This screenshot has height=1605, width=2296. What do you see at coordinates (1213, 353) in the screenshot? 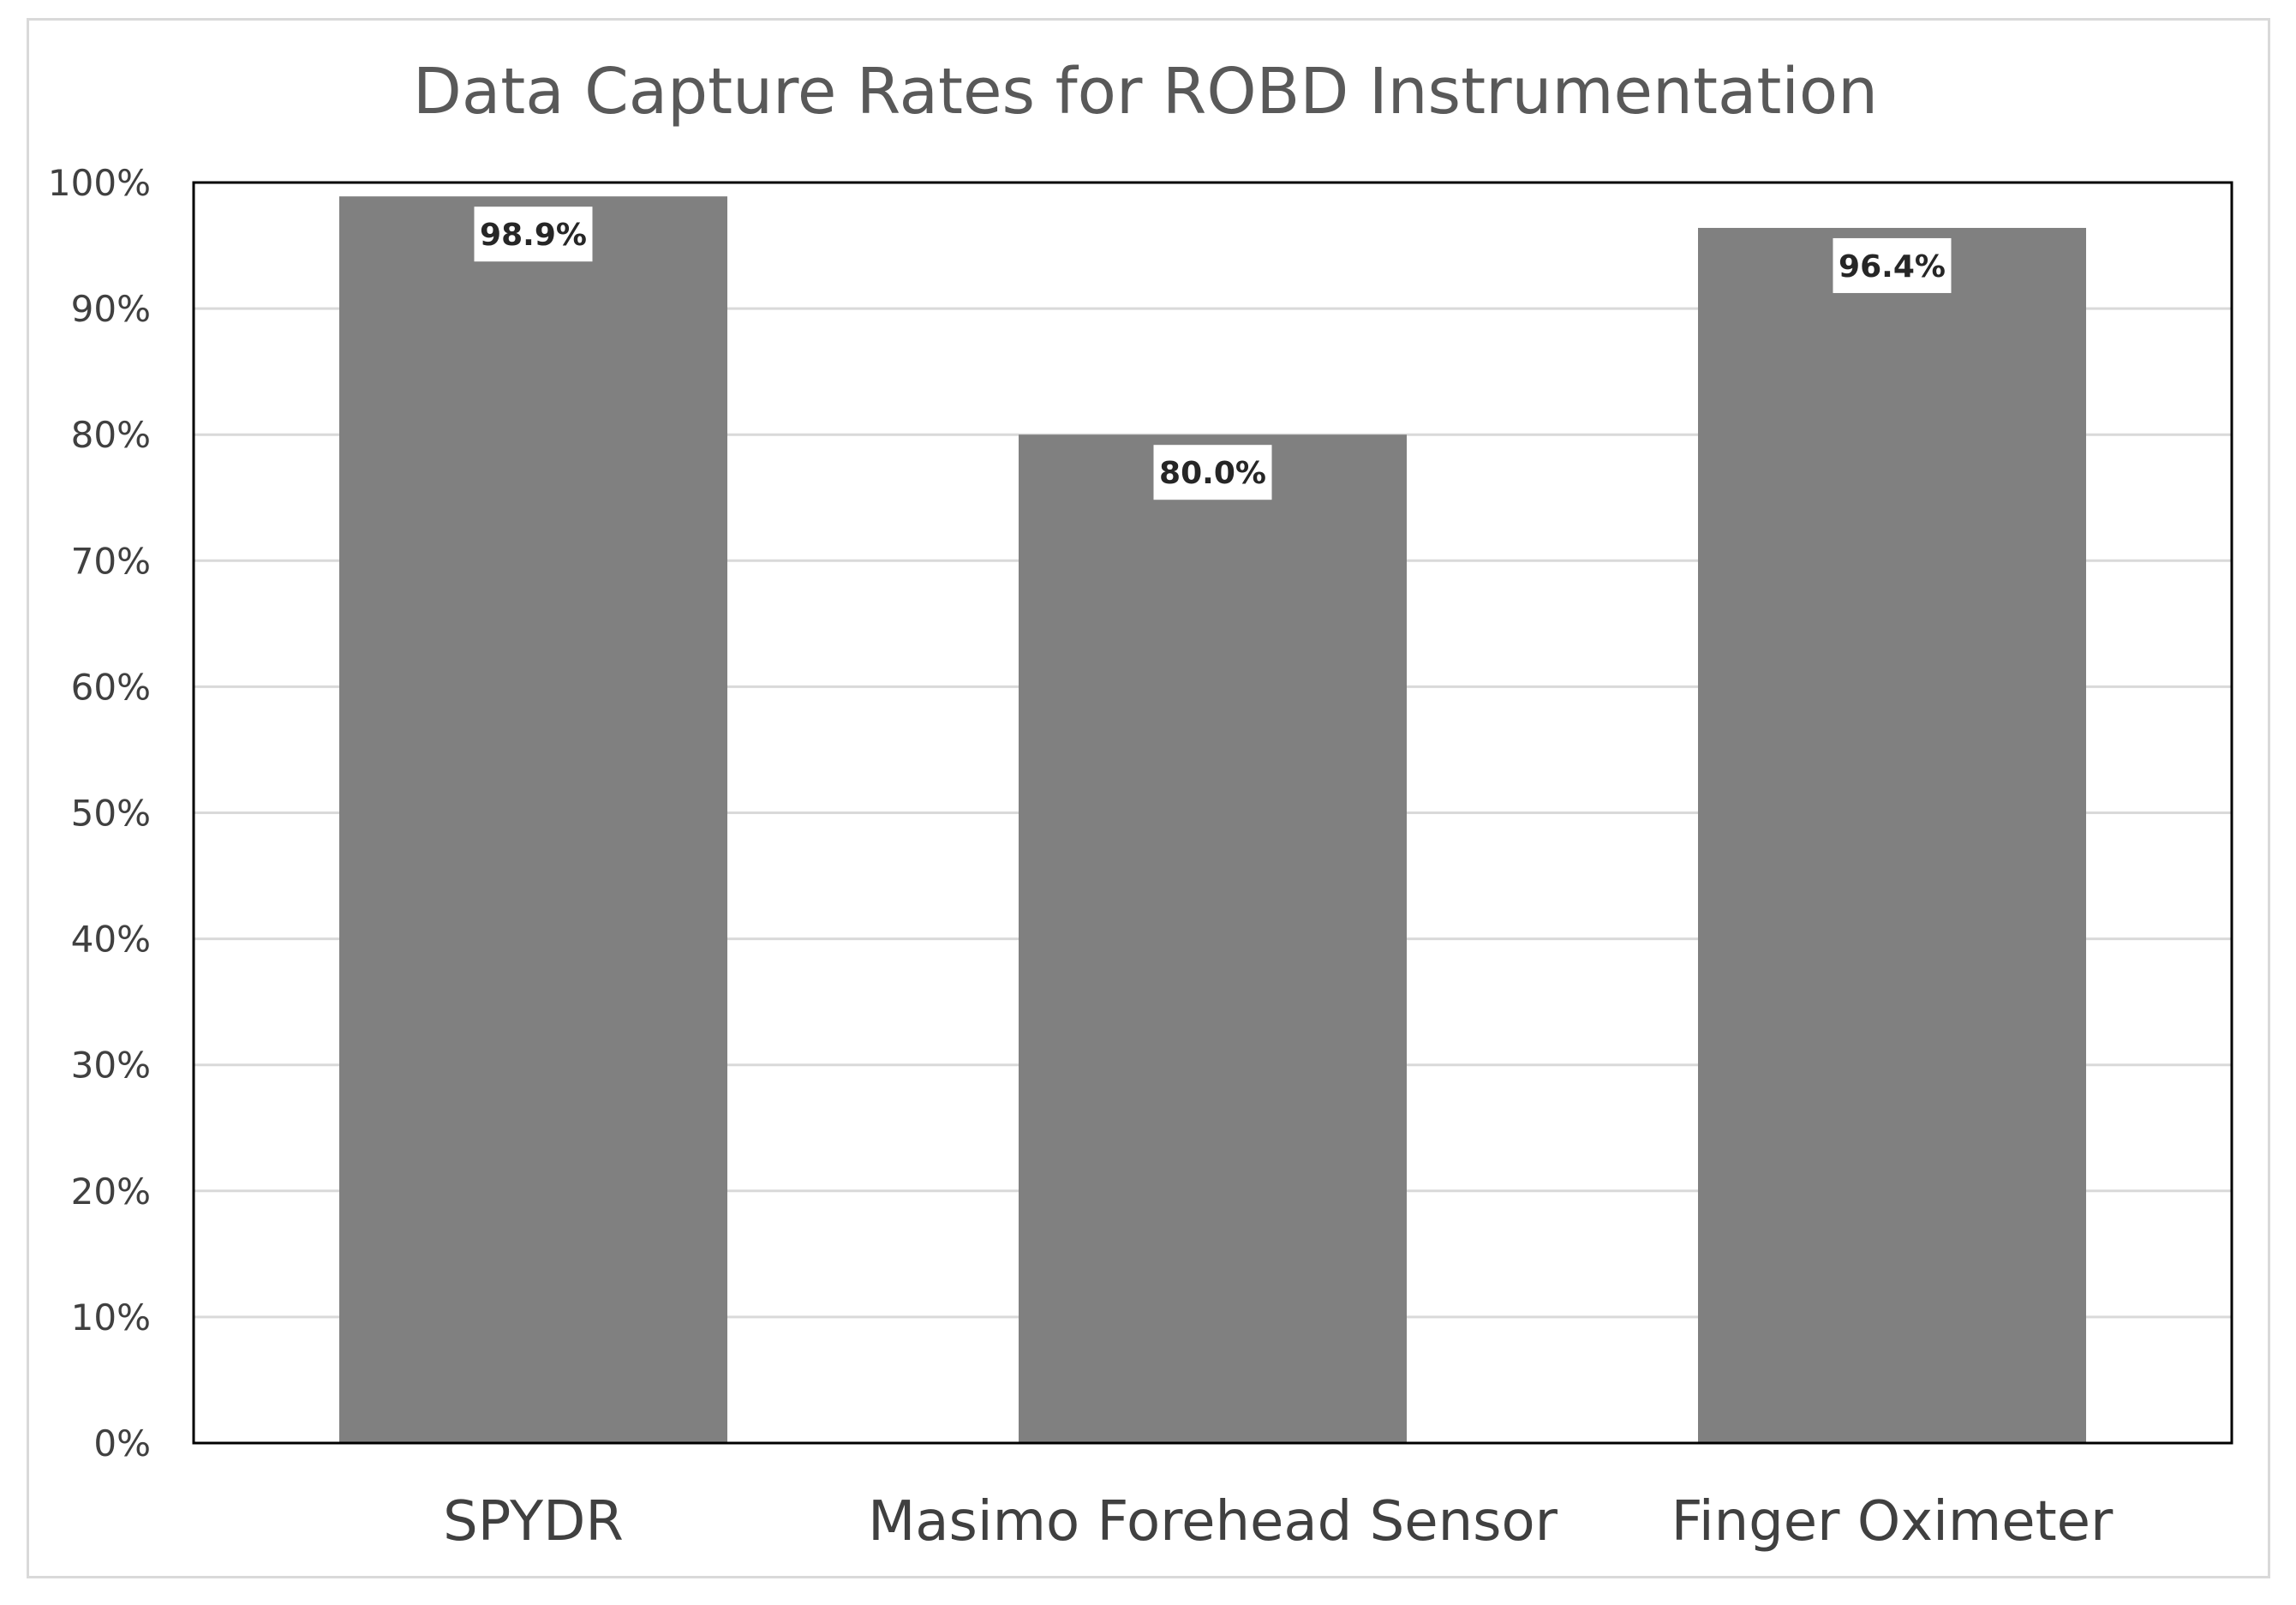
I see `data-labels: 98.9% 80.0% 96.4%` at bounding box center [1213, 353].